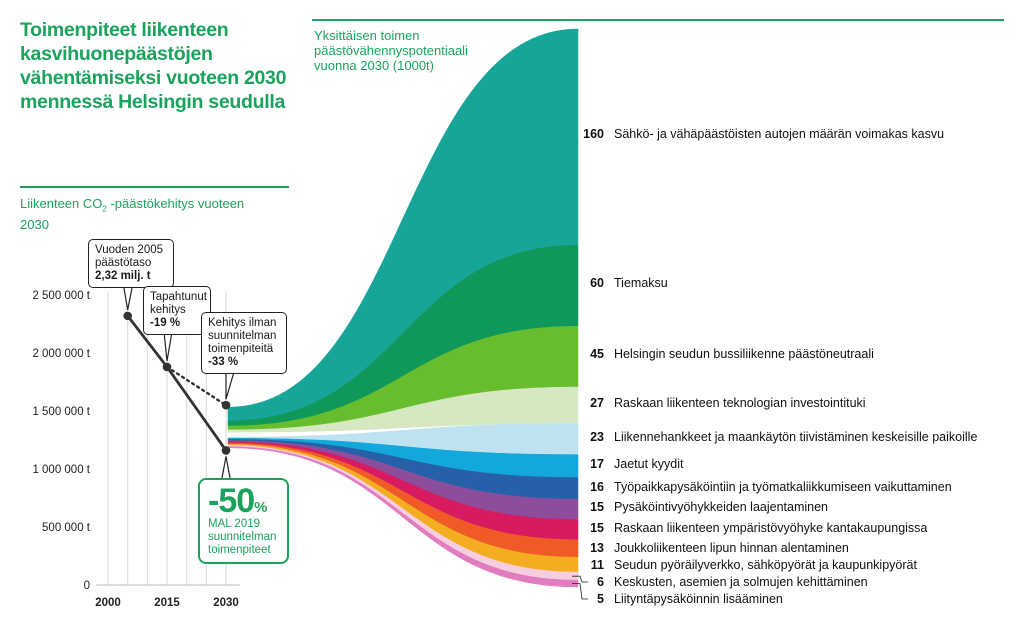  What do you see at coordinates (196, 386) in the screenshot?
I see `projection-line` at bounding box center [196, 386].